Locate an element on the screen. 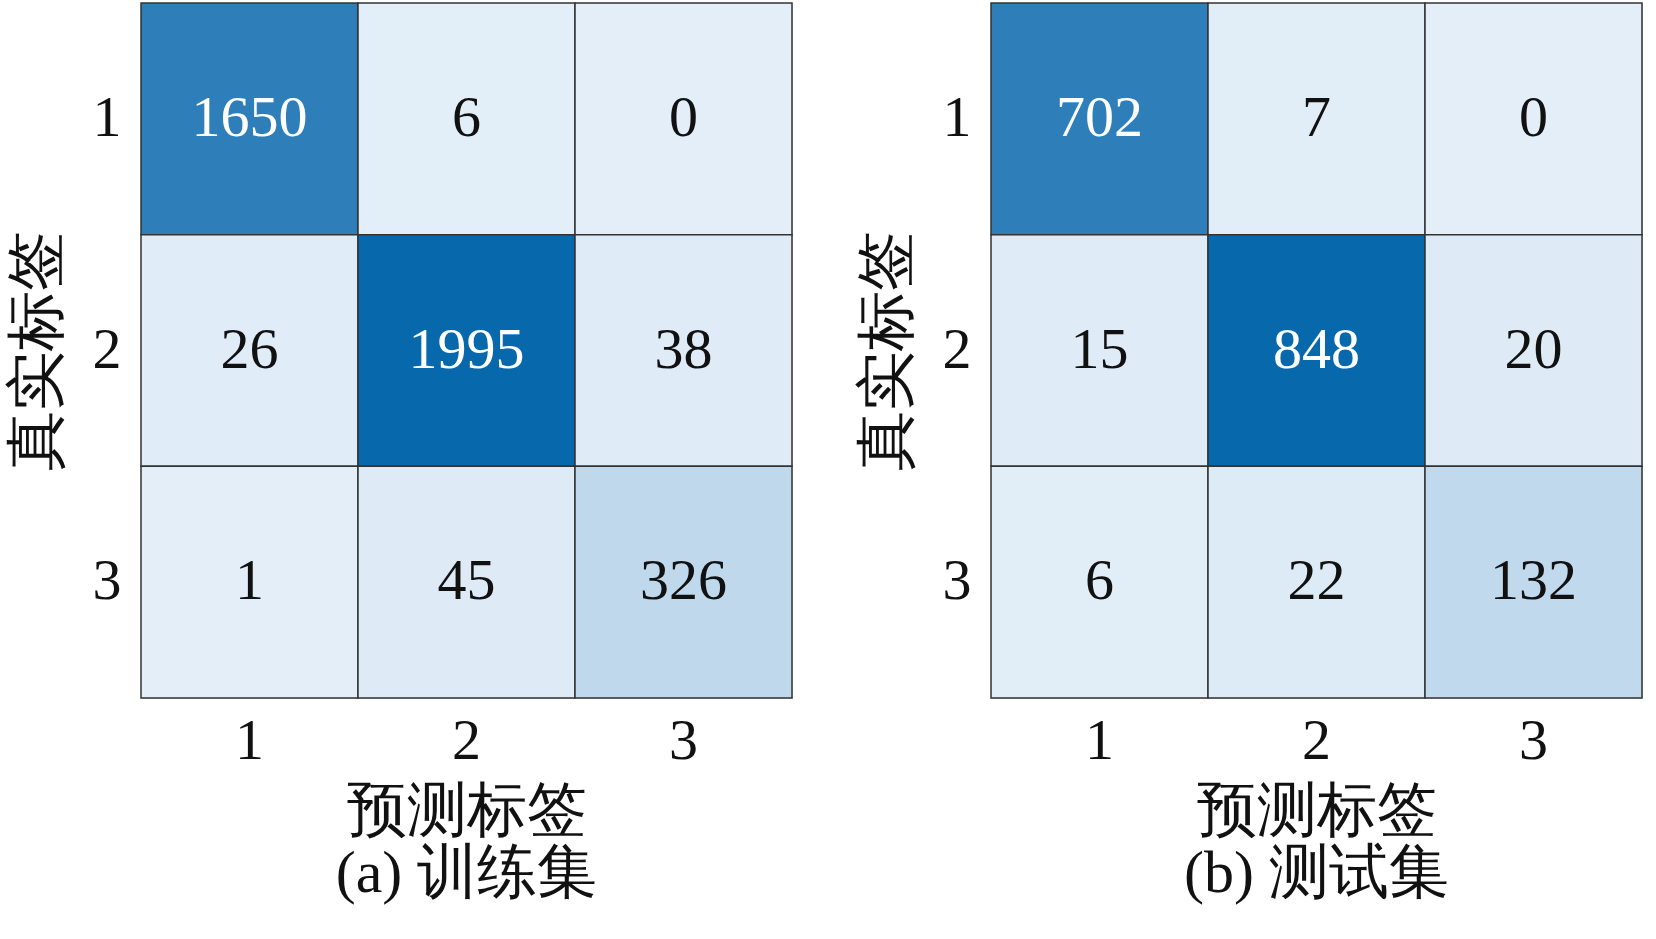 This screenshot has height=939, width=1656. data-label: 326 is located at coordinates (683, 580).